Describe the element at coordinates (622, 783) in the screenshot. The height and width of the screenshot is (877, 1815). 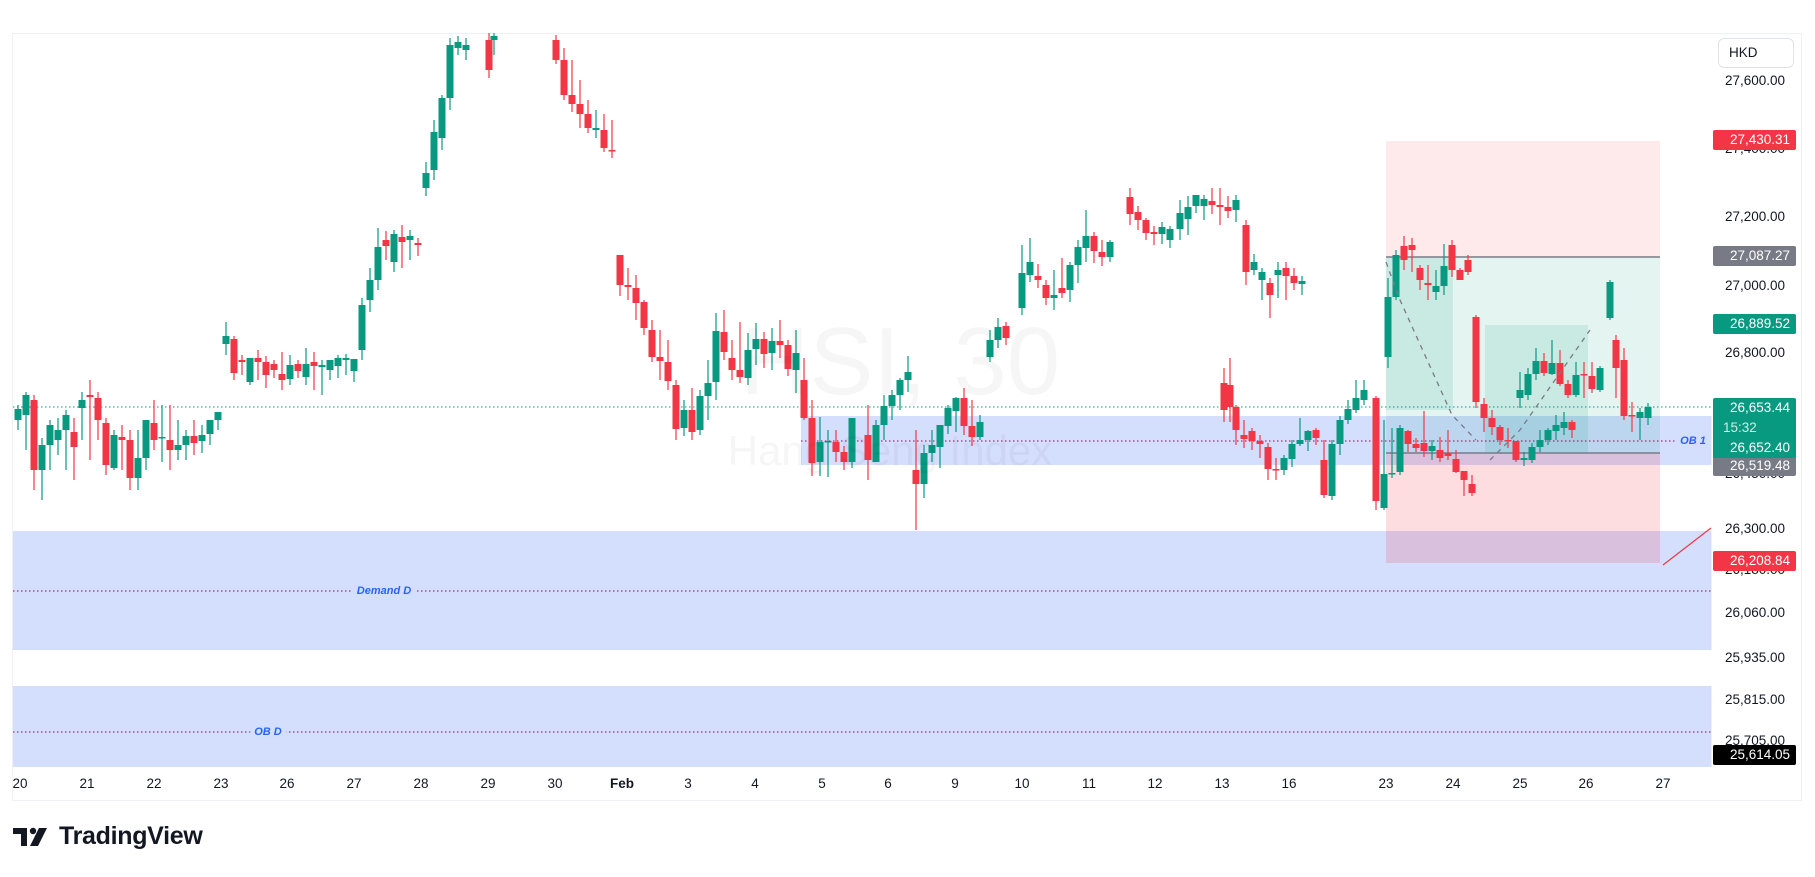
I see `time-tick-label: Feb` at that location.